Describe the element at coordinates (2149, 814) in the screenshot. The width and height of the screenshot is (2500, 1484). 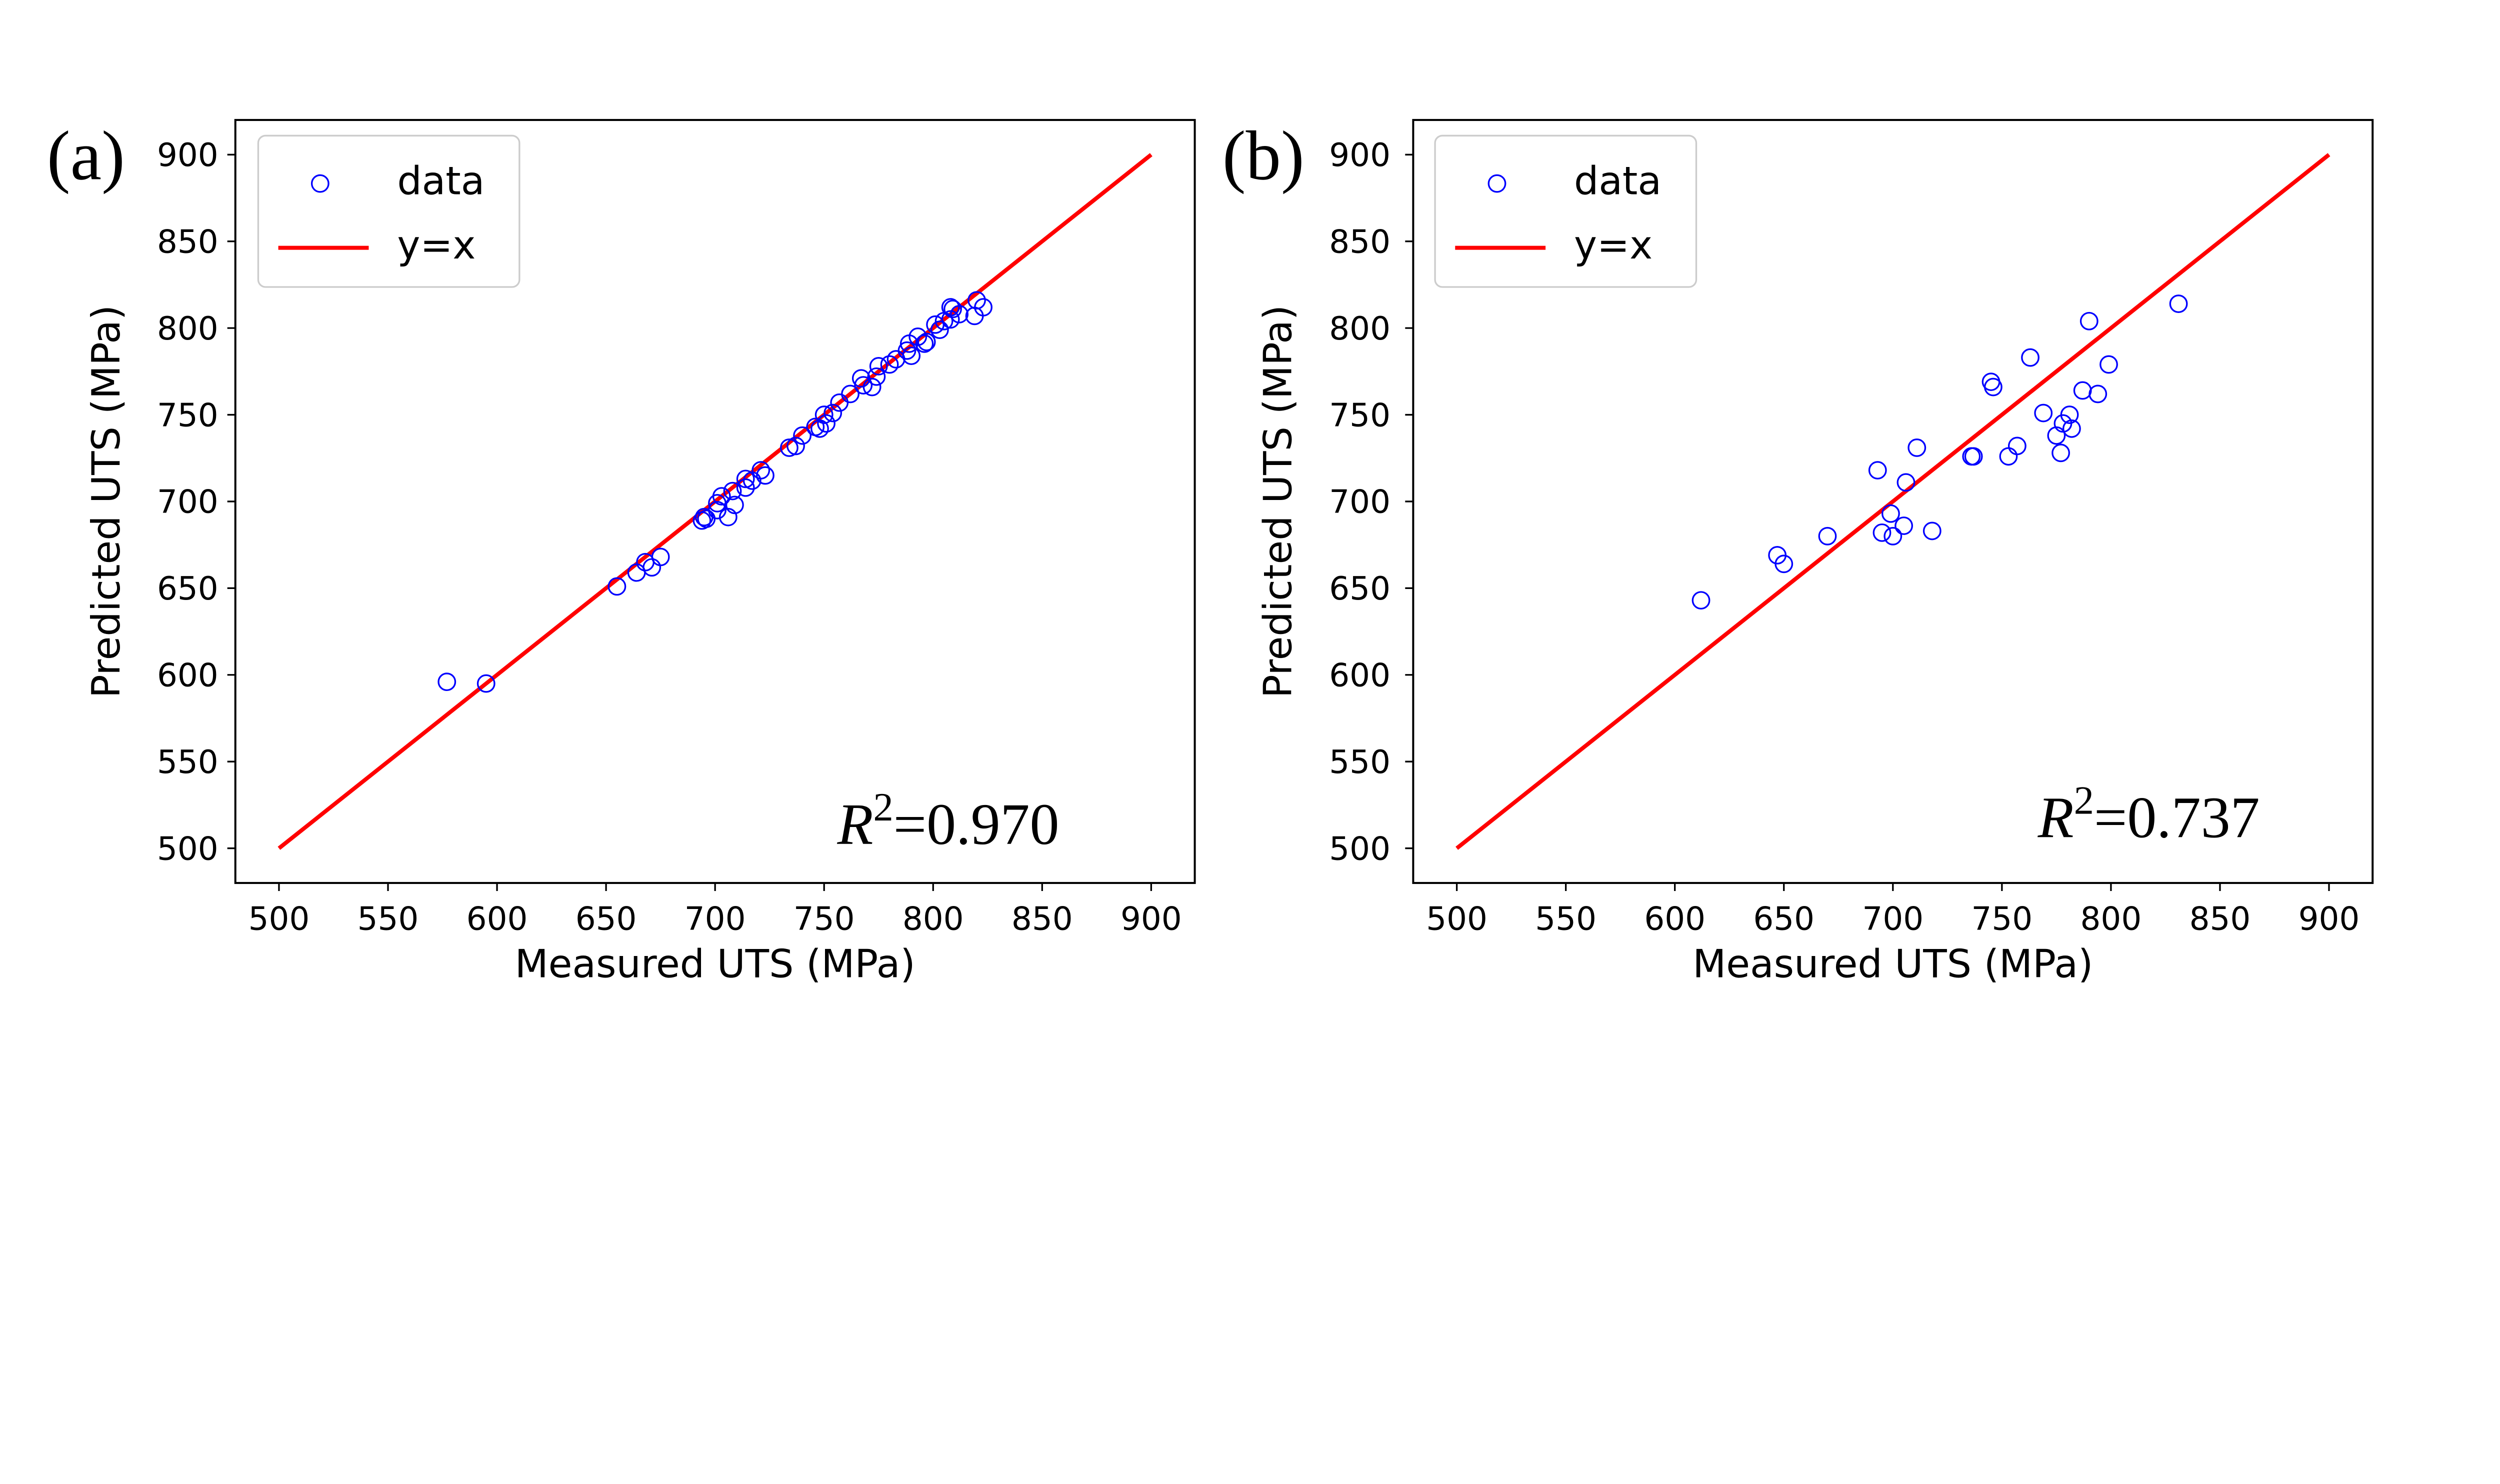
I see `r-squared-annotation: R2=0.737` at that location.